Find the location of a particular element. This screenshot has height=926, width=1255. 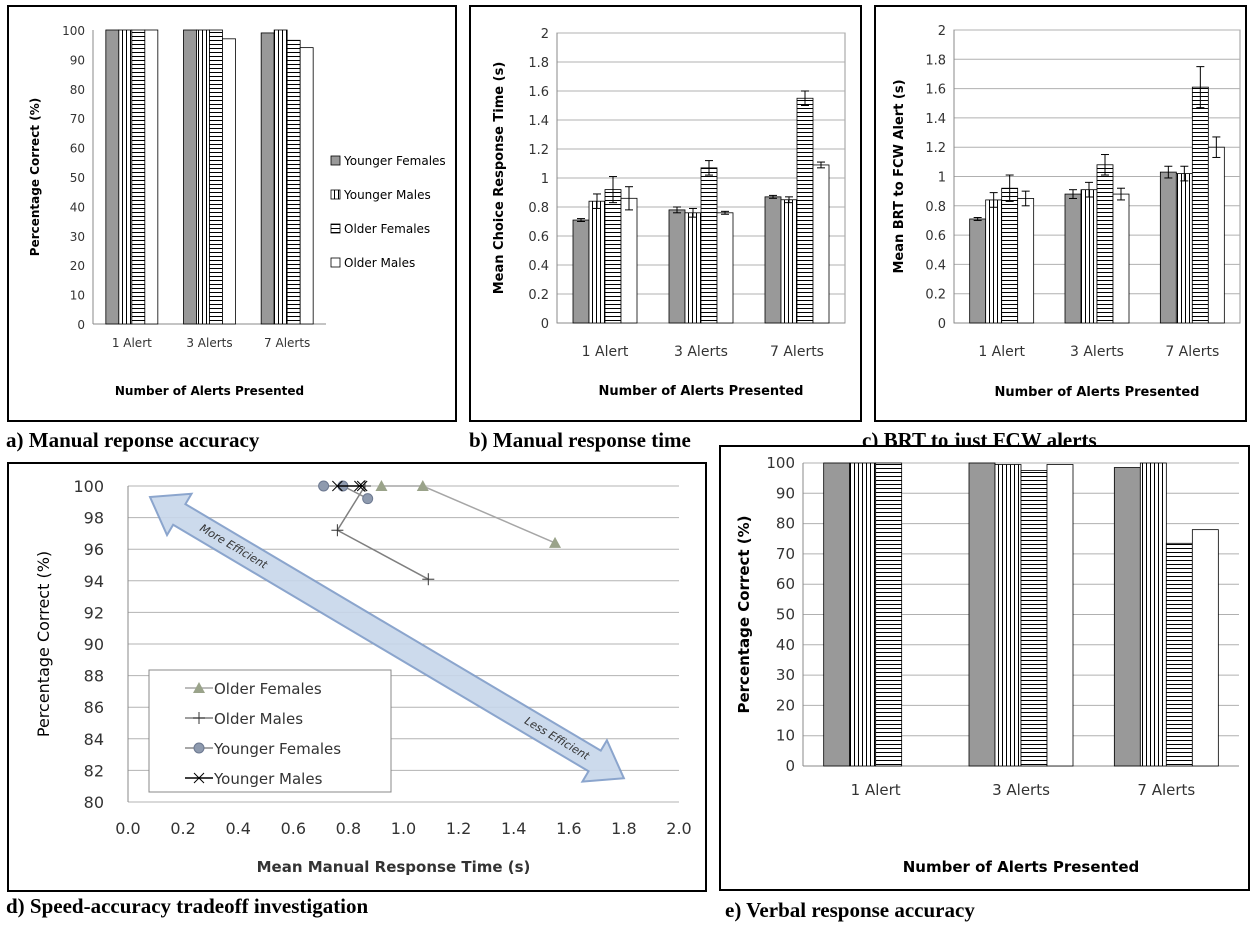

y-tick-label: 60 is located at coordinates (785, 584).